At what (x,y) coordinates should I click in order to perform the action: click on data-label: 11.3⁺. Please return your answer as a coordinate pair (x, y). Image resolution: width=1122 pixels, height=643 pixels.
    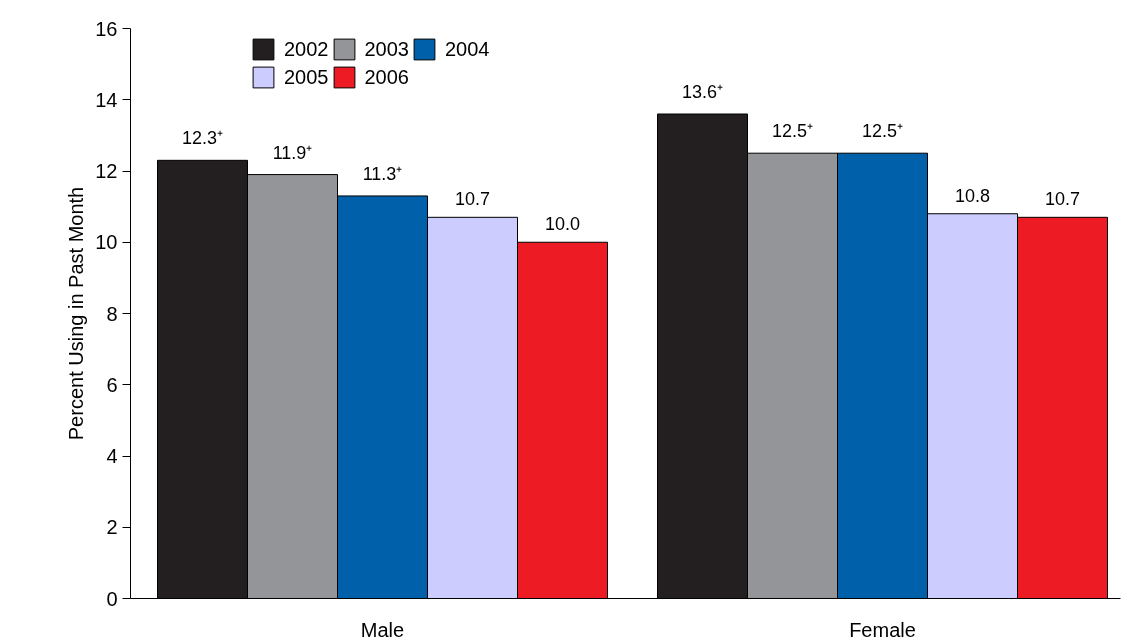
    Looking at the image, I should click on (382, 173).